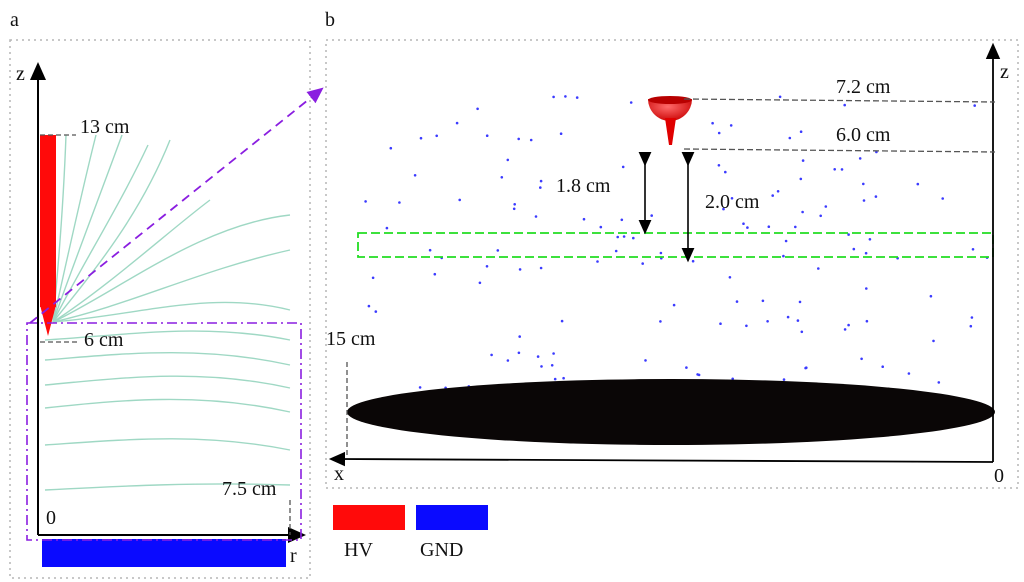 Image resolution: width=1024 pixels, height=582 pixels. What do you see at coordinates (14, 20) in the screenshot?
I see `panel-a-label: a` at bounding box center [14, 20].